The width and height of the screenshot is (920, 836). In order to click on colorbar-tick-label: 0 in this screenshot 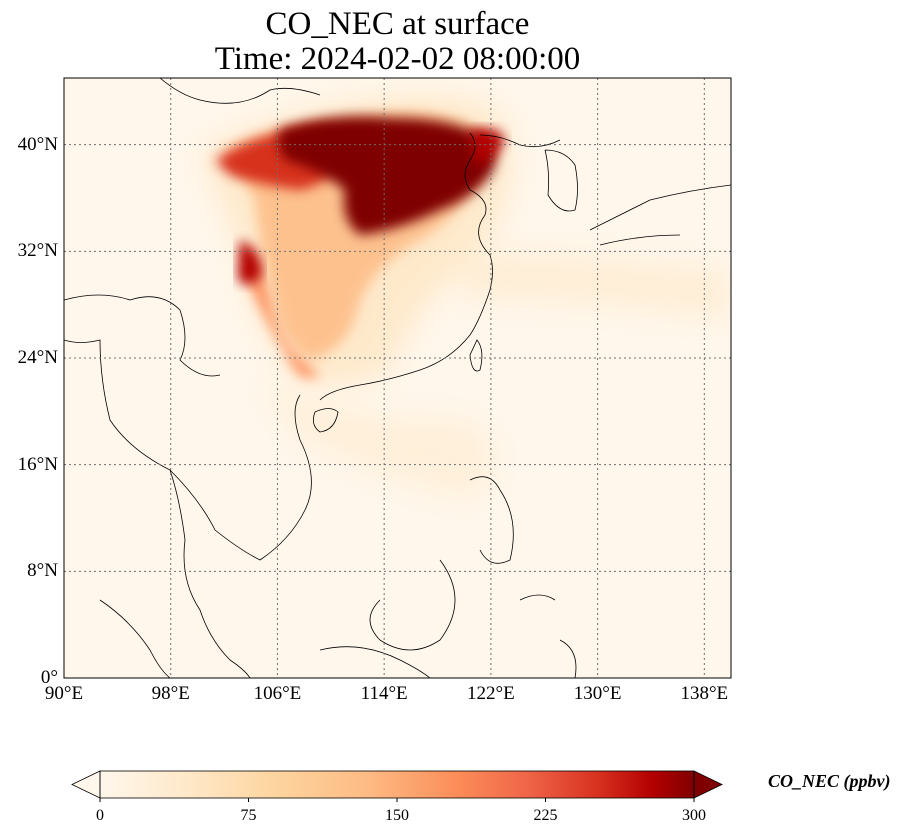, I will do `click(100, 815)`.